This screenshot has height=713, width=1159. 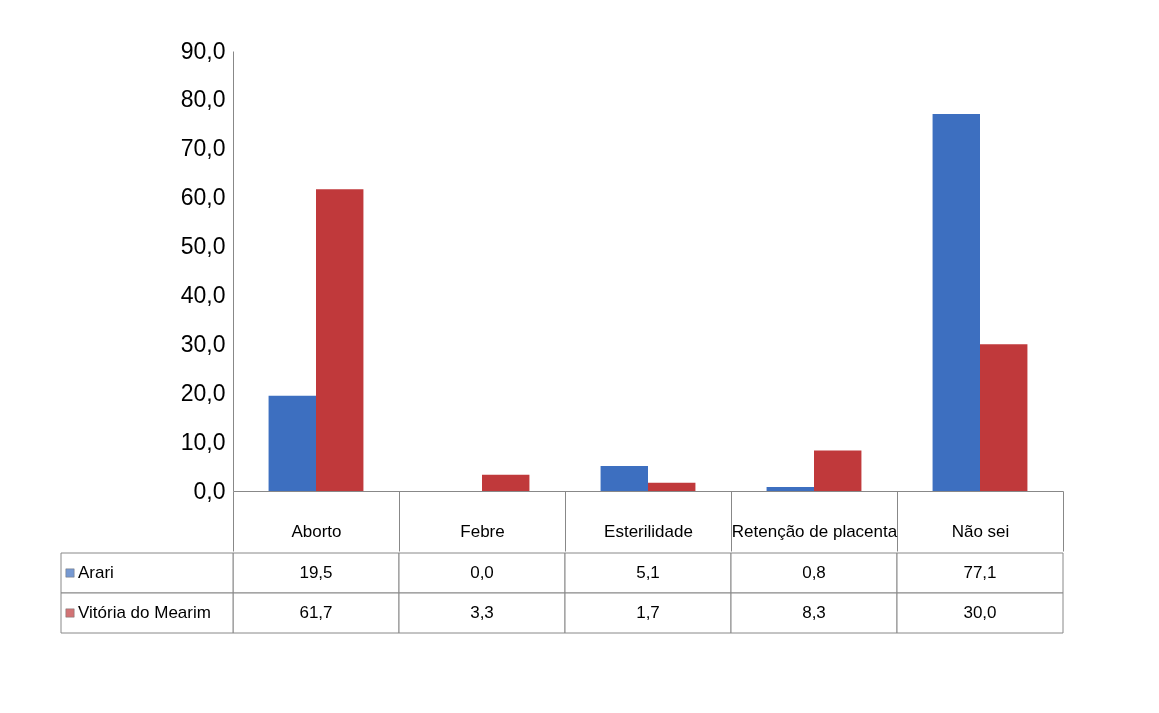 I want to click on y-tick-label: 90,0, so click(x=203, y=50).